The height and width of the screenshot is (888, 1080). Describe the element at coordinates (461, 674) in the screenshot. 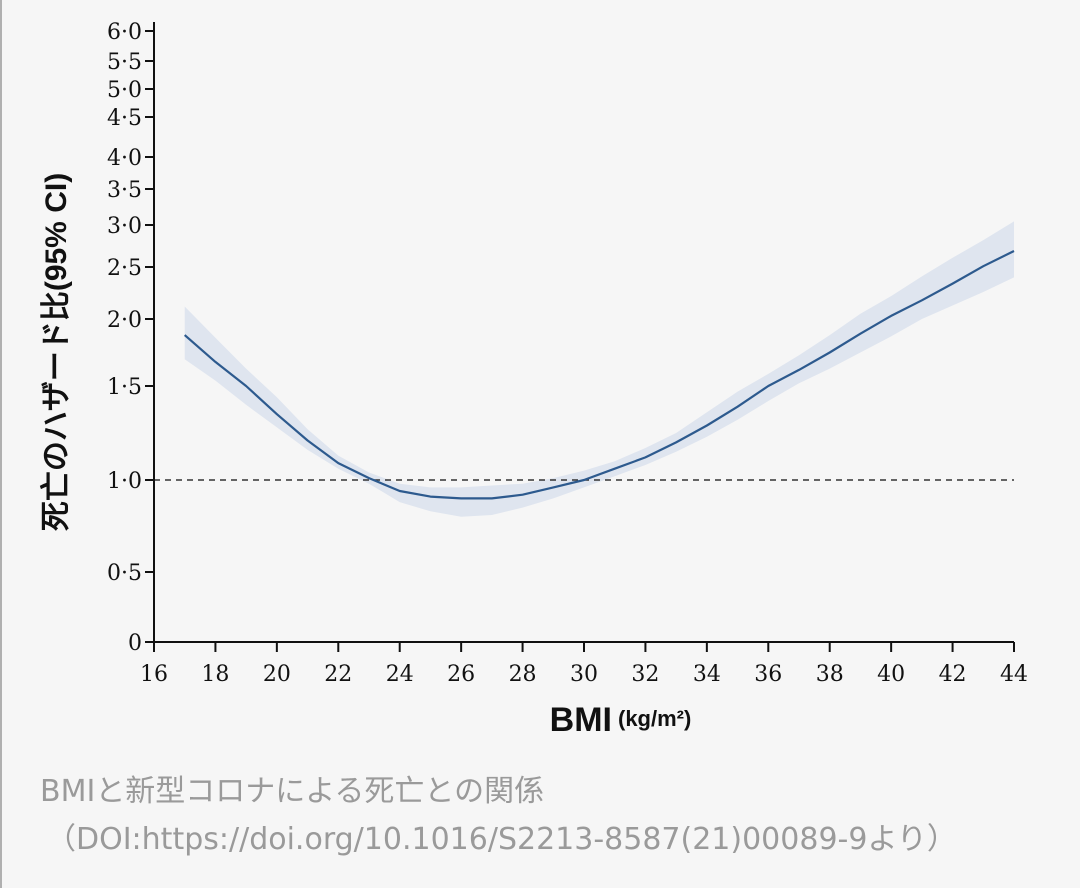

I see `x-tick-label: 26` at that location.